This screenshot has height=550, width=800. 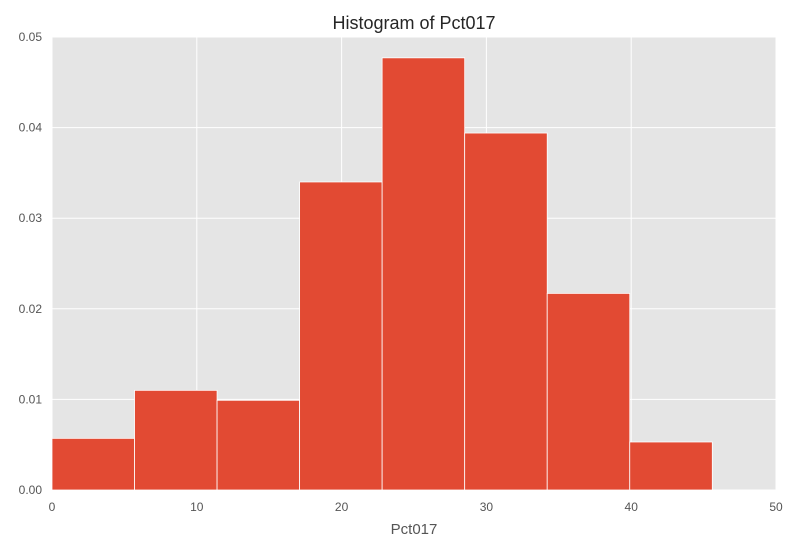 I want to click on x-axis-ticks: 0 10 20 30 40 50, so click(x=416, y=507).